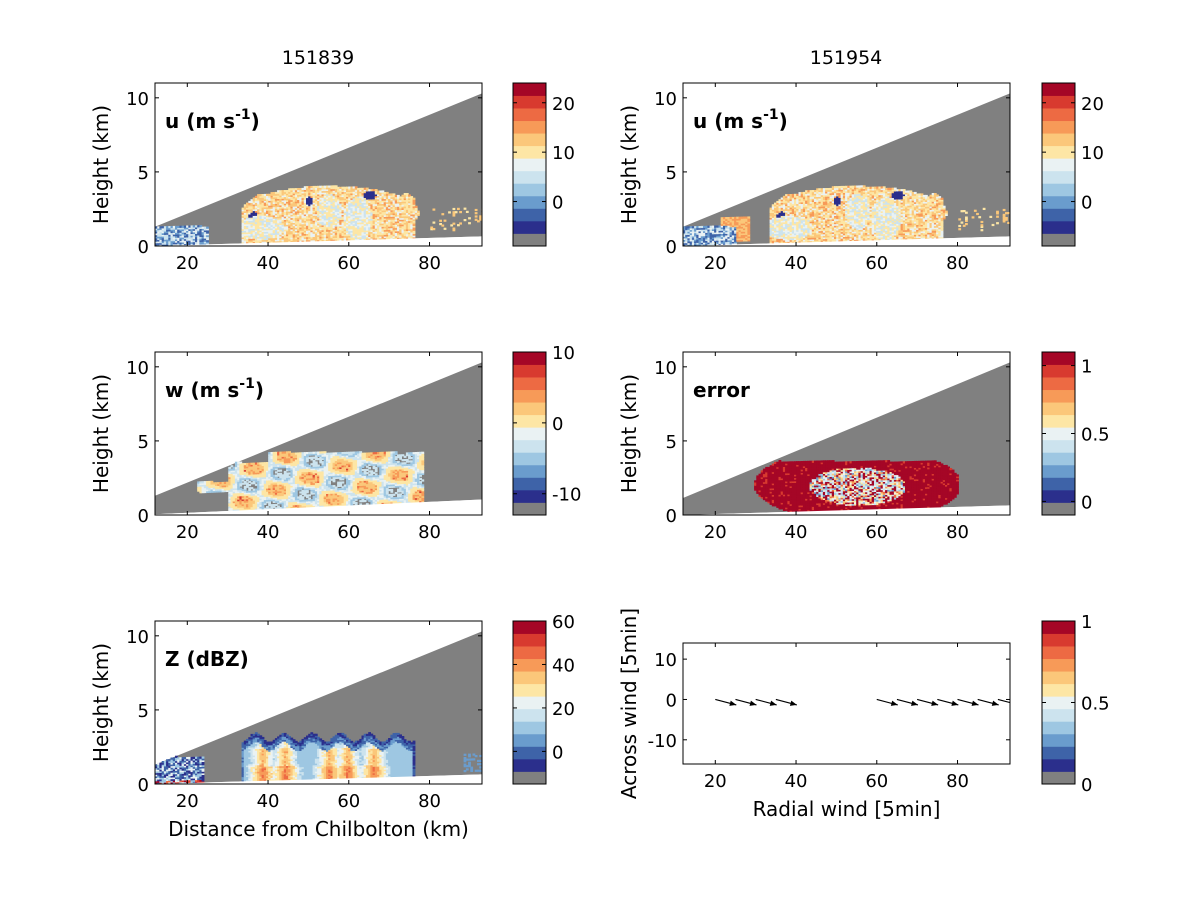 Image resolution: width=1200 pixels, height=900 pixels. What do you see at coordinates (846, 58) in the screenshot?
I see `column-title-right: 151954` at bounding box center [846, 58].